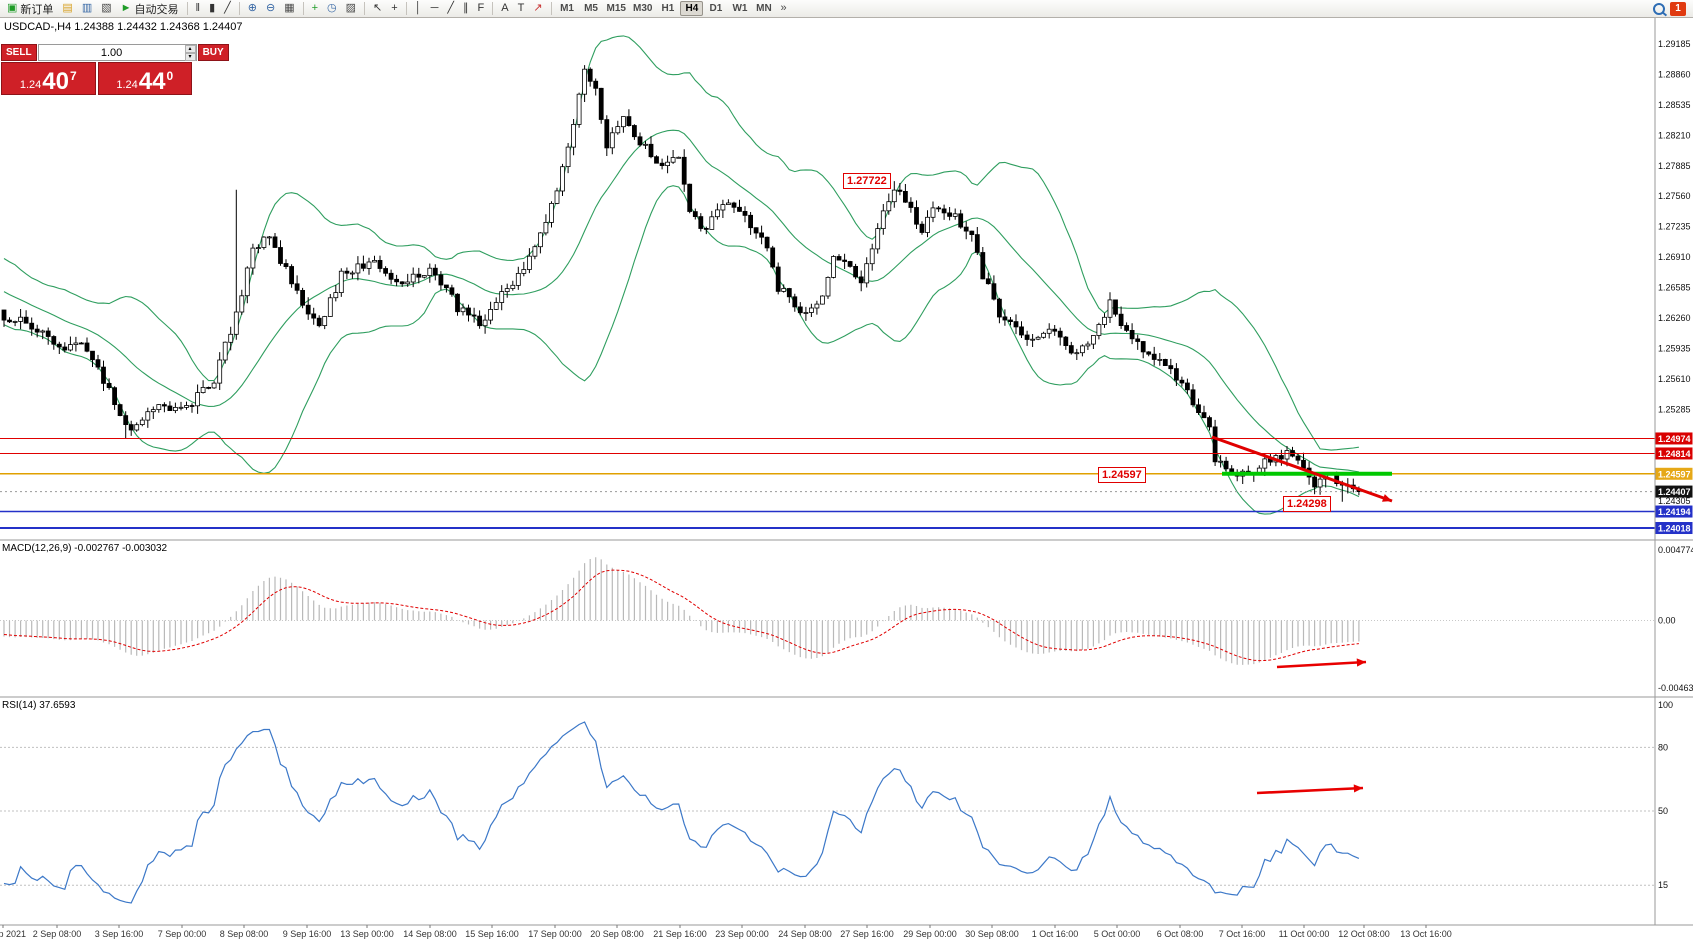 The image size is (1693, 942). I want to click on bar-chart-icon: ǁ, so click(198, 8).